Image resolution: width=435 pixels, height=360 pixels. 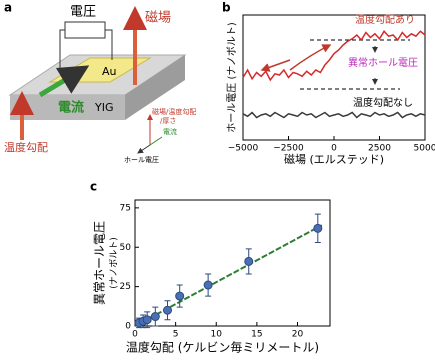 What do you see at coordinates (128, 327) in the screenshot?
I see `y-tick-label: 0` at bounding box center [128, 327].